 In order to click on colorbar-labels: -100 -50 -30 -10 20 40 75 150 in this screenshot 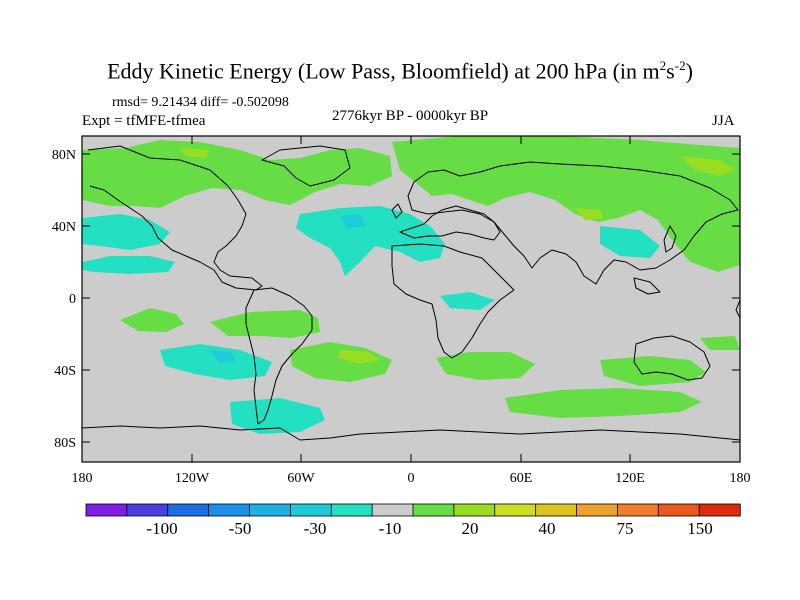, I will do `click(429, 528)`.